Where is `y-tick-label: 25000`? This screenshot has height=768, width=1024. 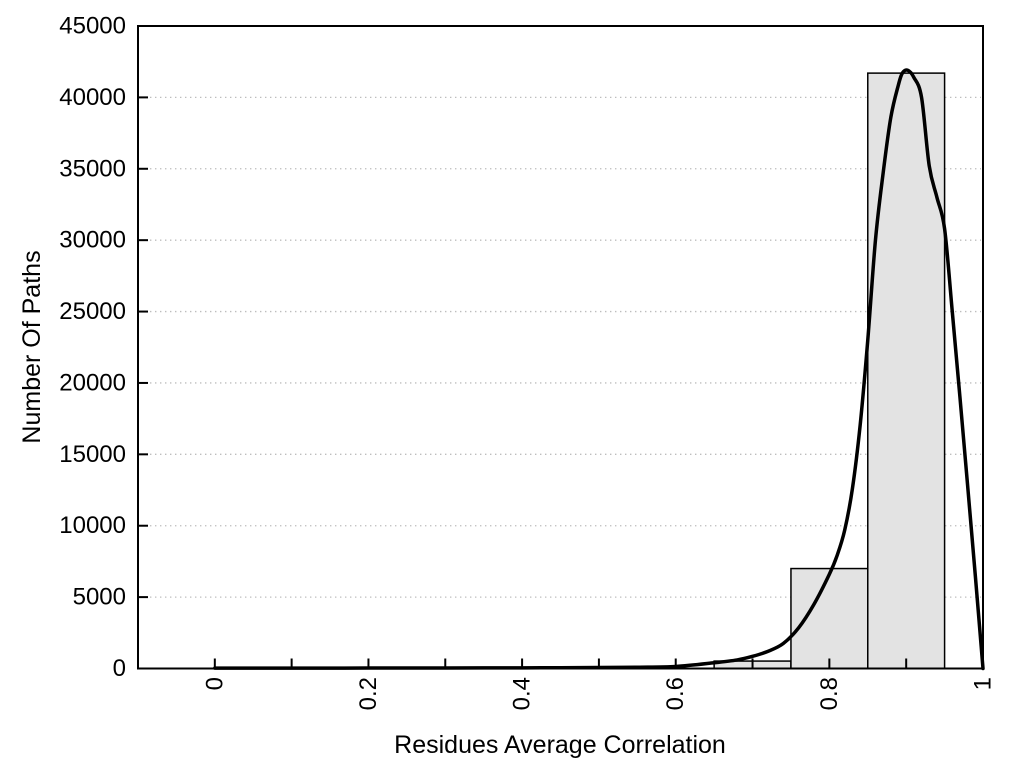
y-tick-label: 25000 is located at coordinates (92, 311).